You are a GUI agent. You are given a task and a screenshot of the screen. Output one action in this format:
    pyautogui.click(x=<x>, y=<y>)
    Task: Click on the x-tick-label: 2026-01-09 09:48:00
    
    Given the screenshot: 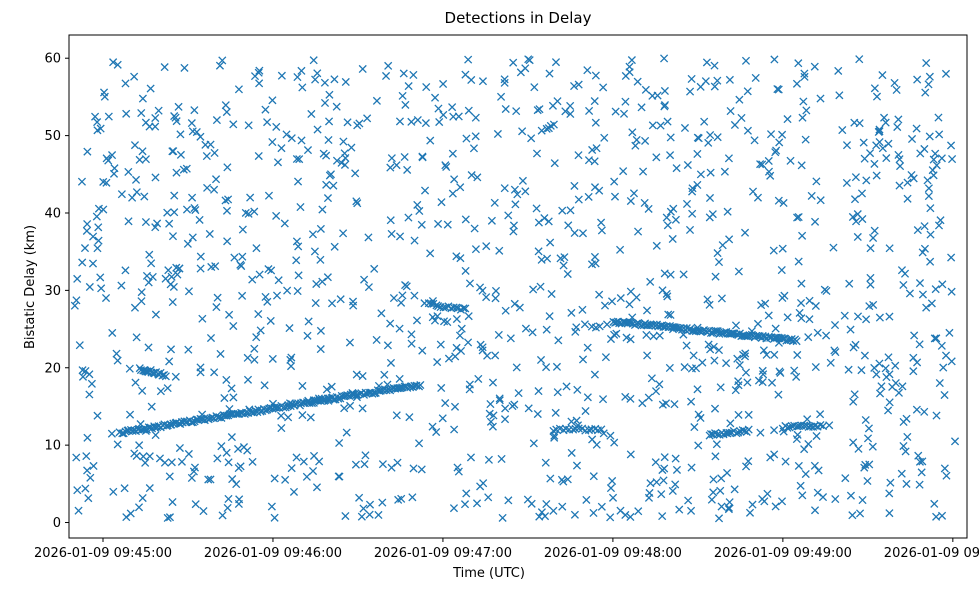 What is the action you would take?
    pyautogui.click(x=613, y=553)
    